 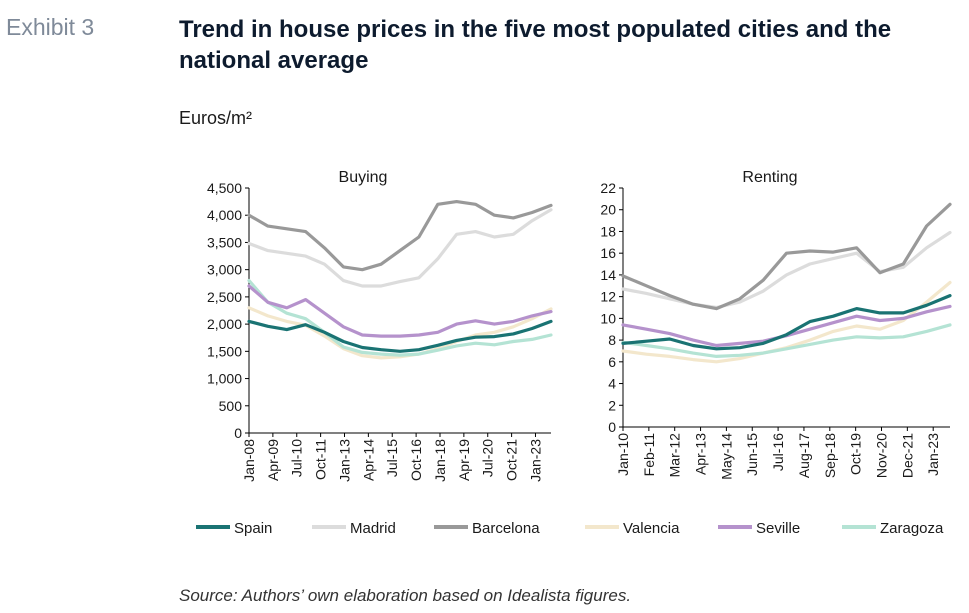 What do you see at coordinates (608, 253) in the screenshot?
I see `y-tick-label: 16` at bounding box center [608, 253].